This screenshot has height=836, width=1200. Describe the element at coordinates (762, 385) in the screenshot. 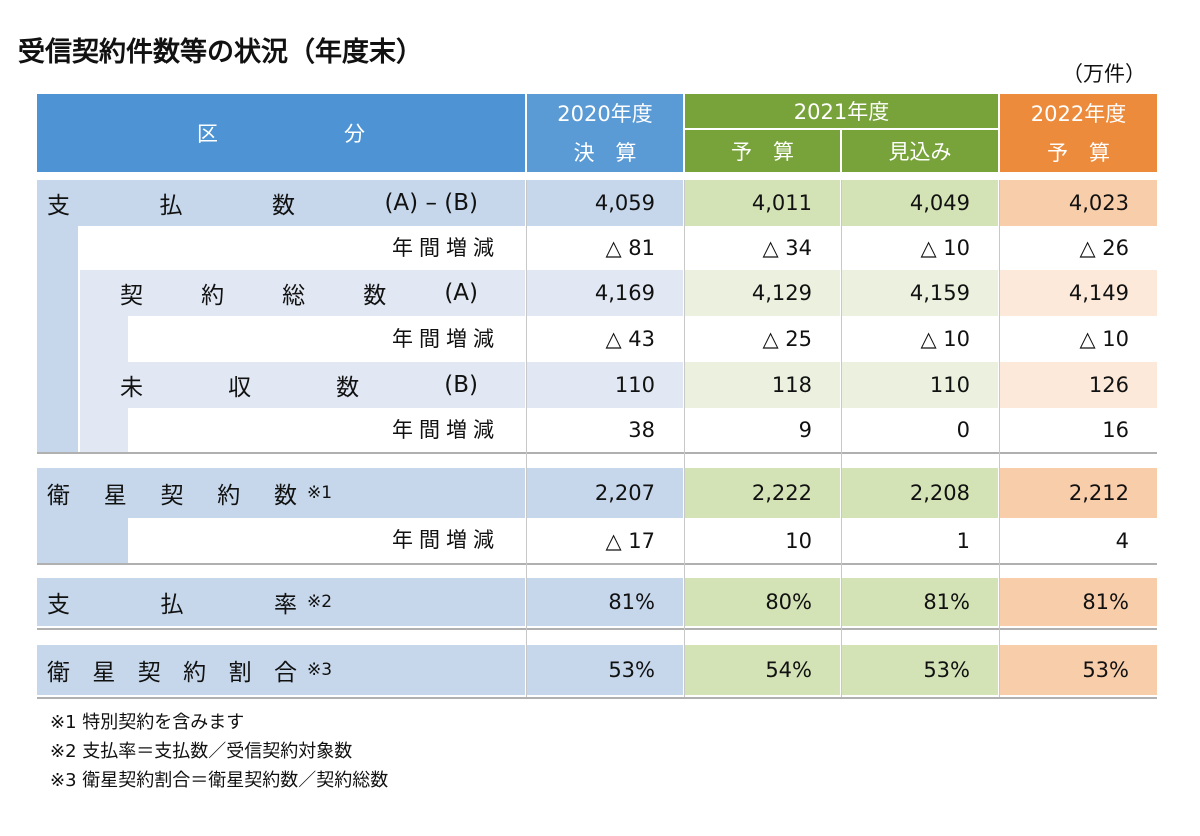

I see `value-cell: 118` at that location.